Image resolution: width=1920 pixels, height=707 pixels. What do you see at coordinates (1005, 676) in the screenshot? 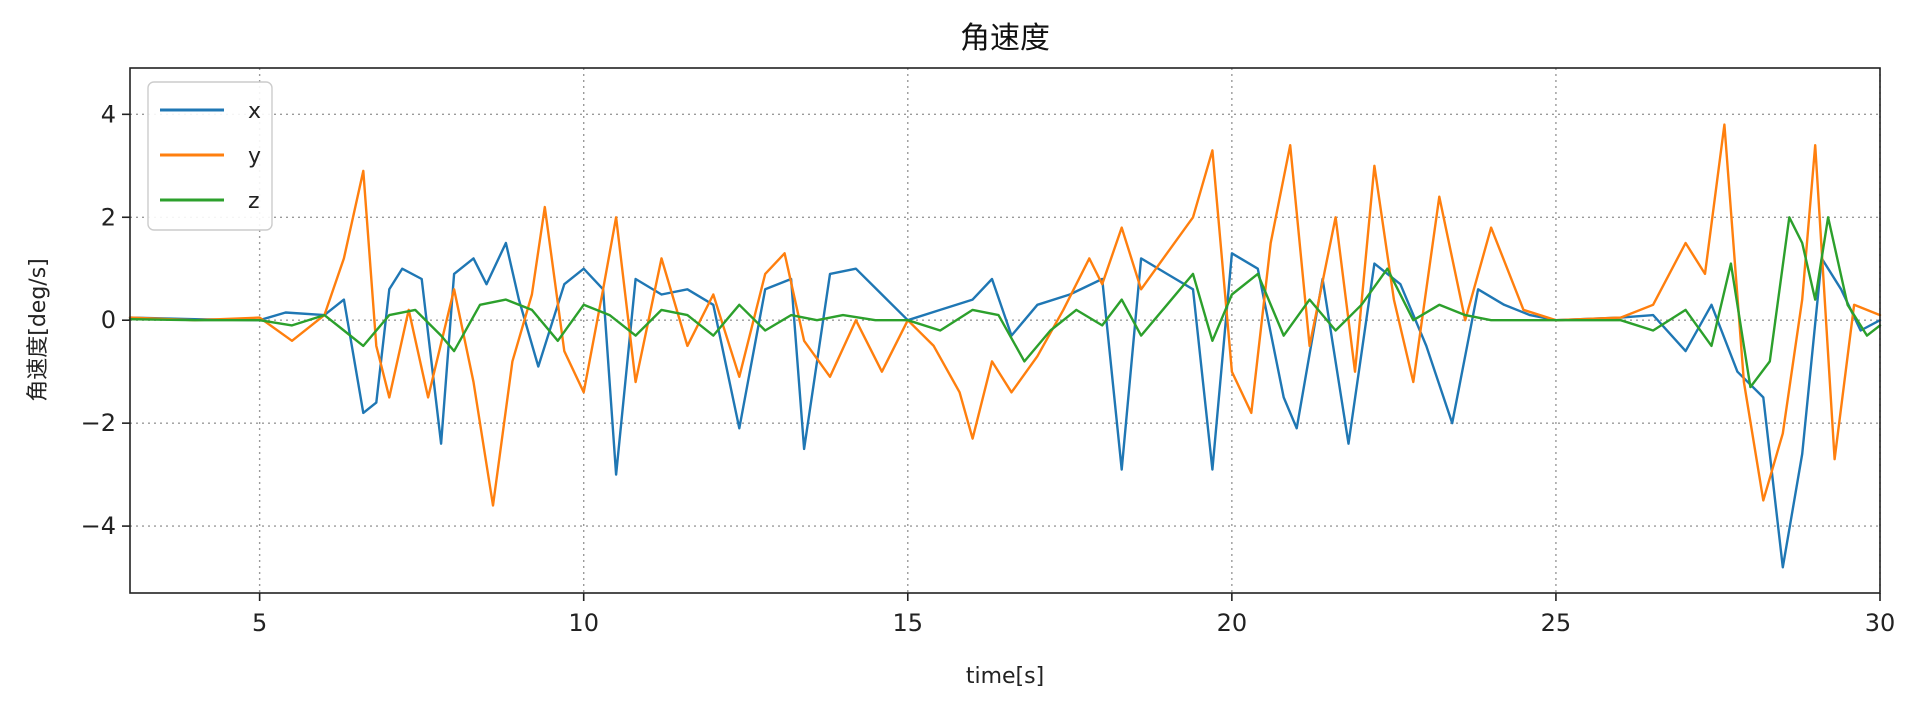
I see `x-axis-label: time[s]` at bounding box center [1005, 676].